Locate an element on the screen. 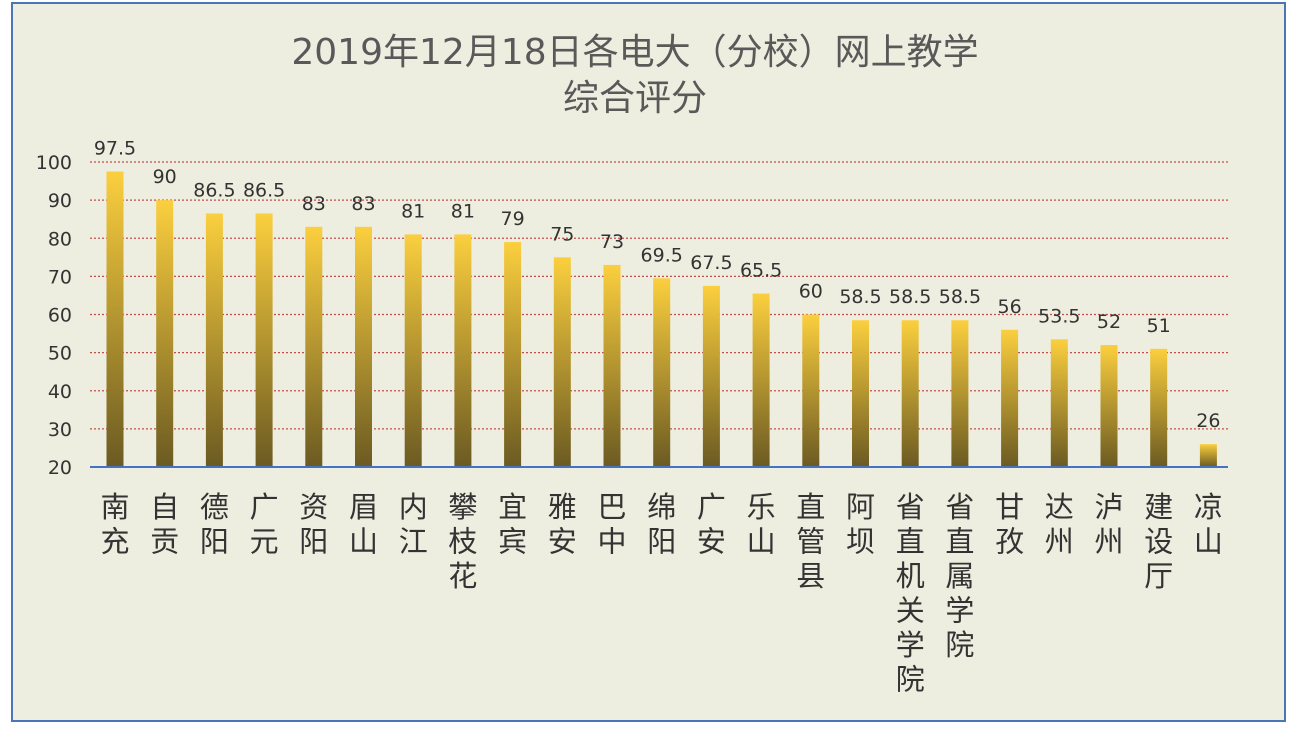 The image size is (1300, 742). category-label: 资阳 is located at coordinates (313, 524).